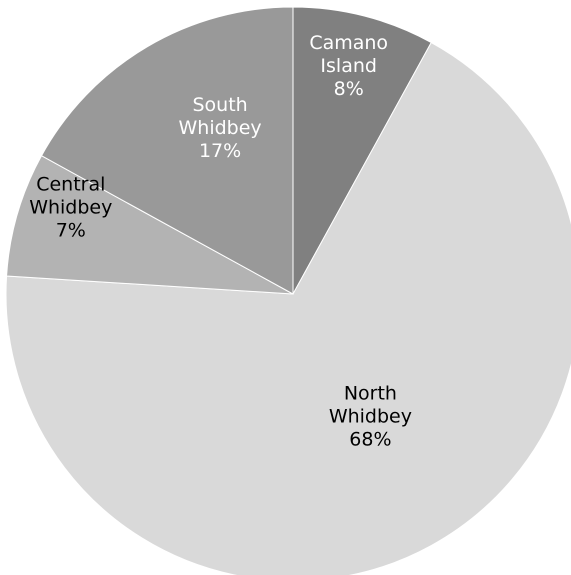  I want to click on label-line: 8%, so click(349, 89).